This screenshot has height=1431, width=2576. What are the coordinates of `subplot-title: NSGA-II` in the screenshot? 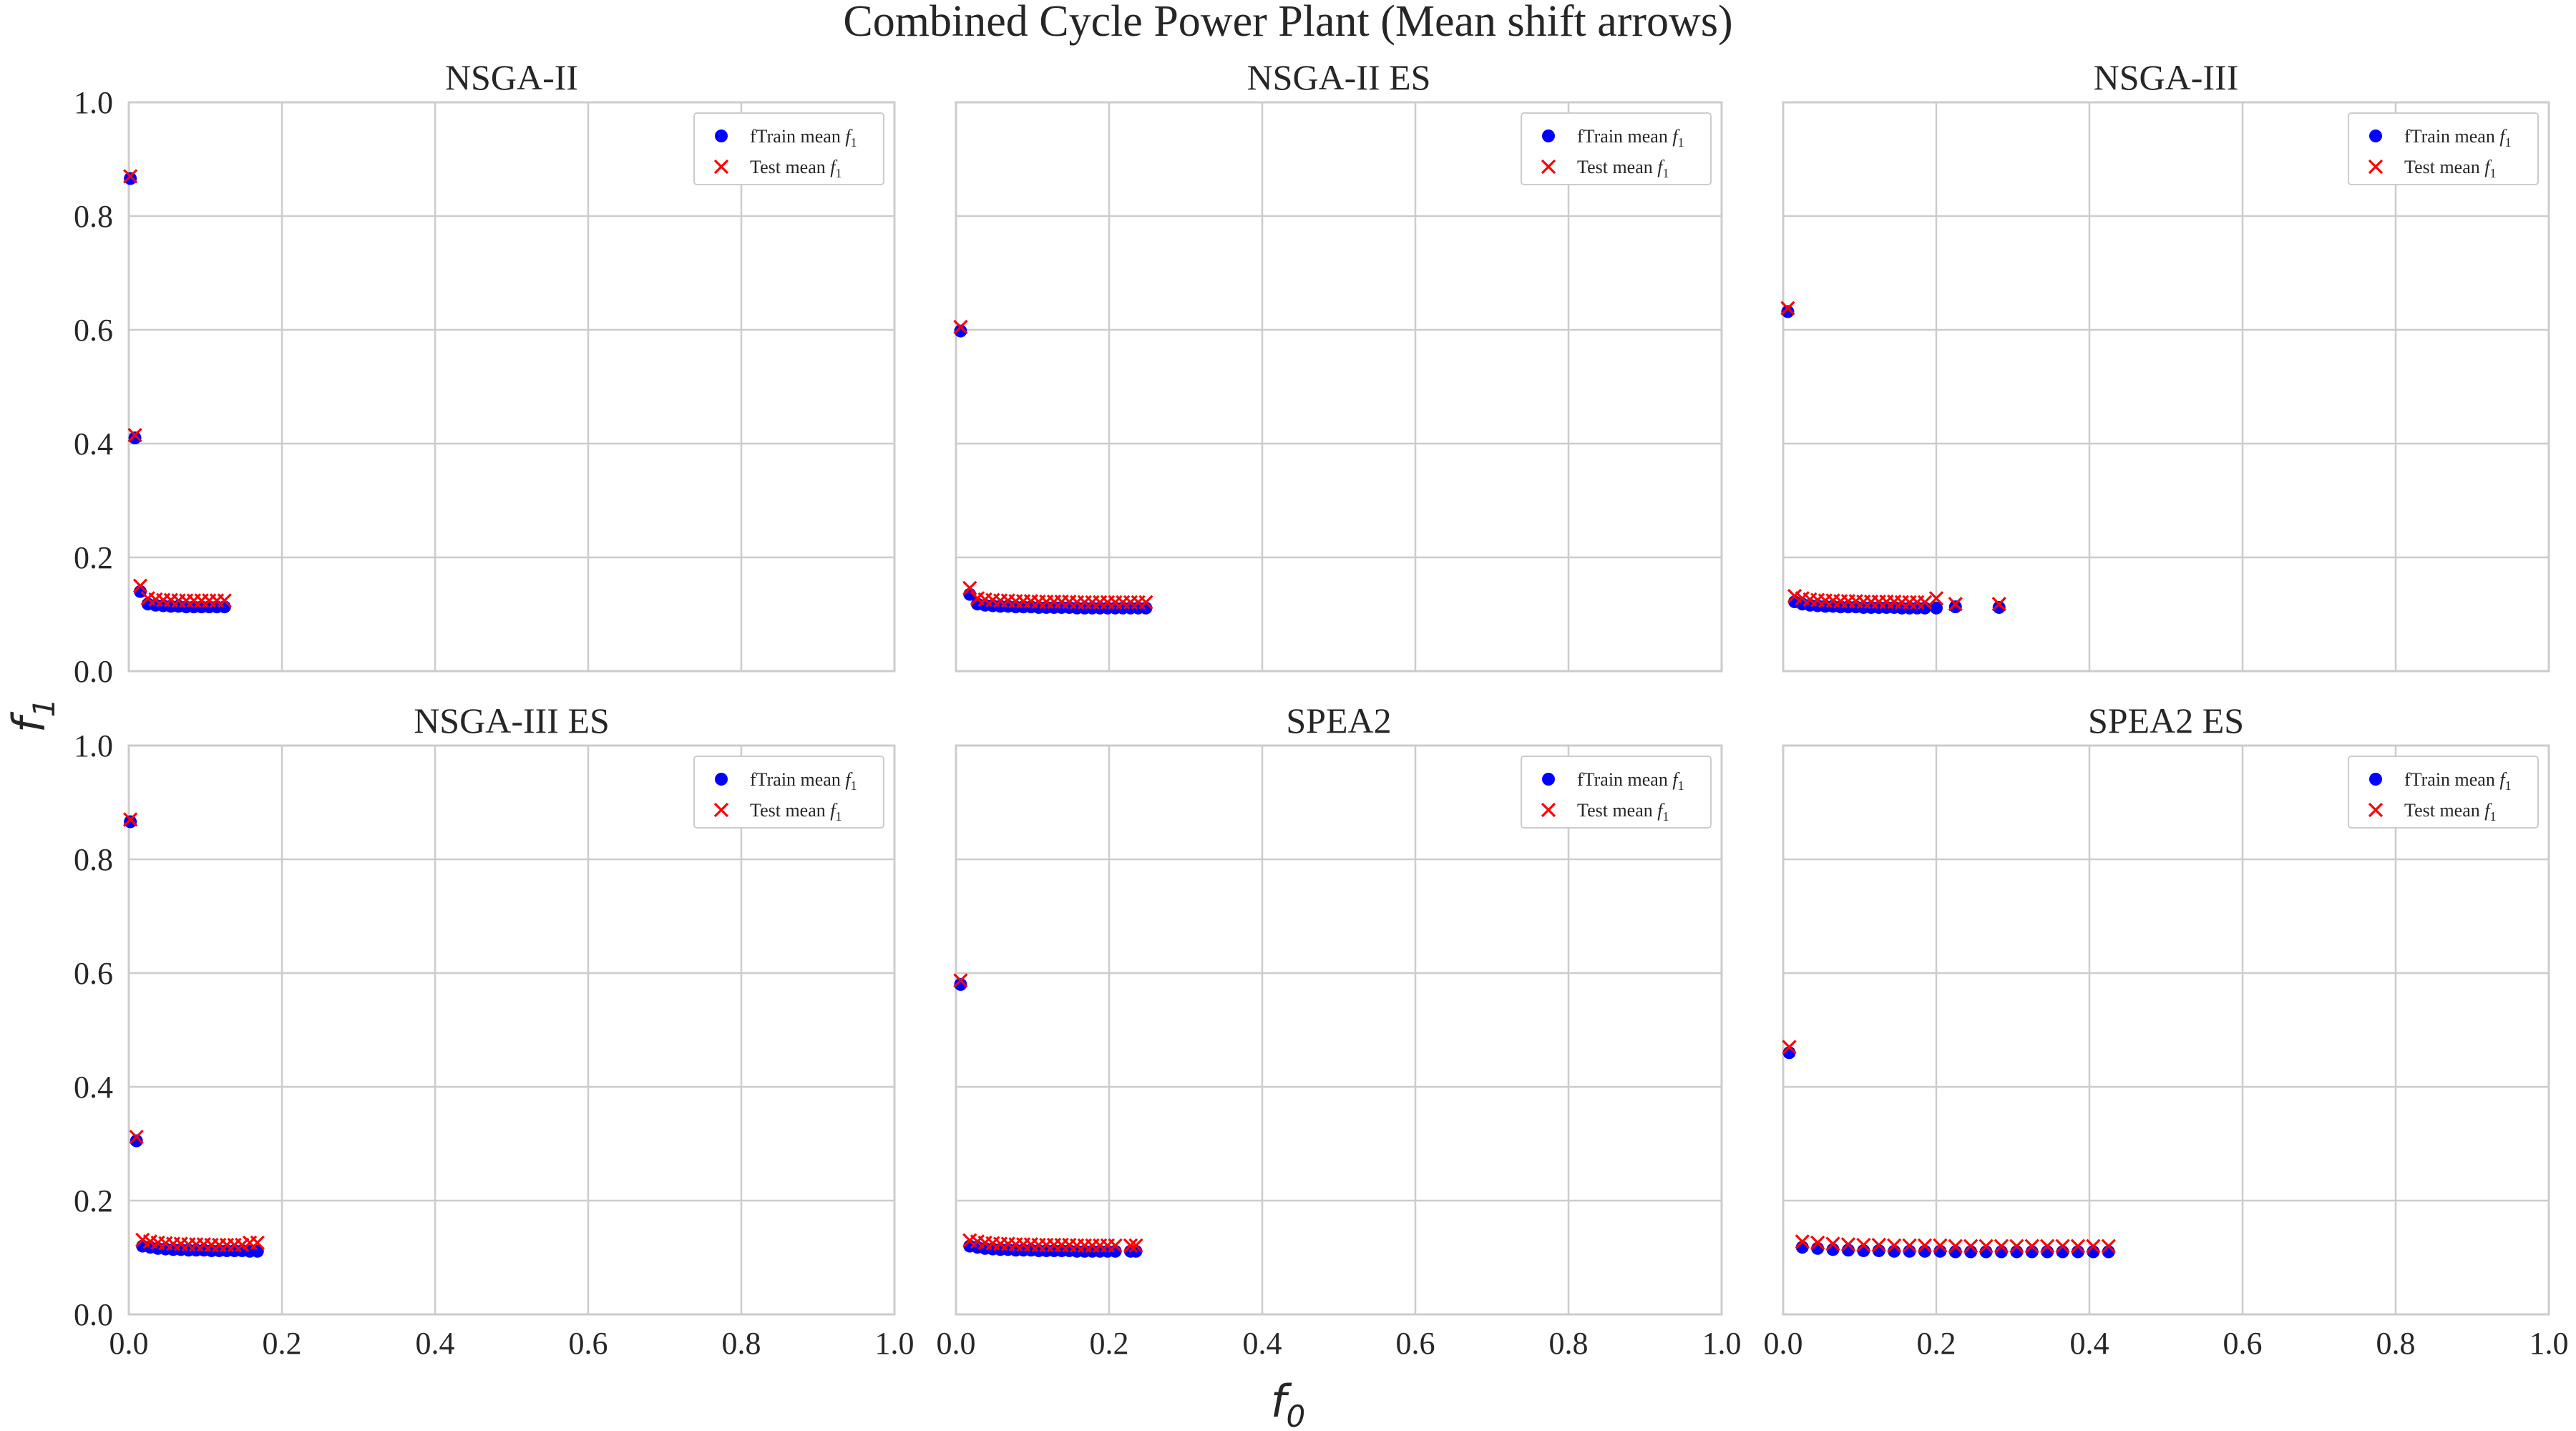 It's located at (511, 77).